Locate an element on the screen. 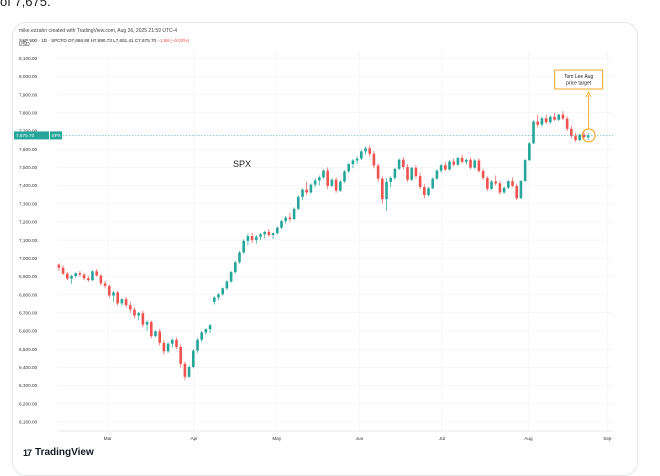  x-tick-label: Mar is located at coordinates (108, 438).